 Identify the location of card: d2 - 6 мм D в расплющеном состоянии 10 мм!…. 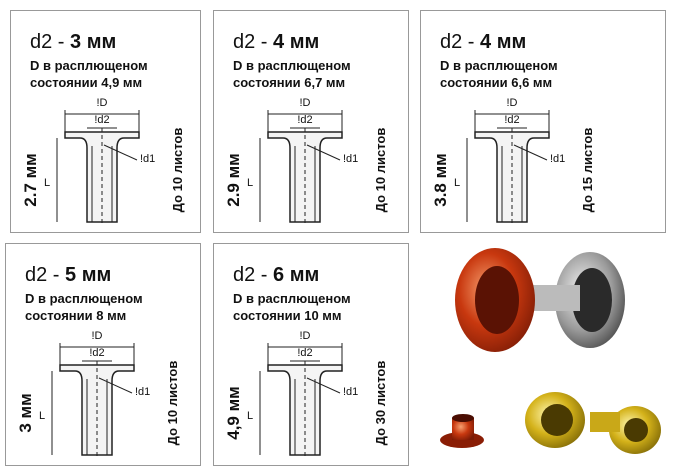
(311, 354).